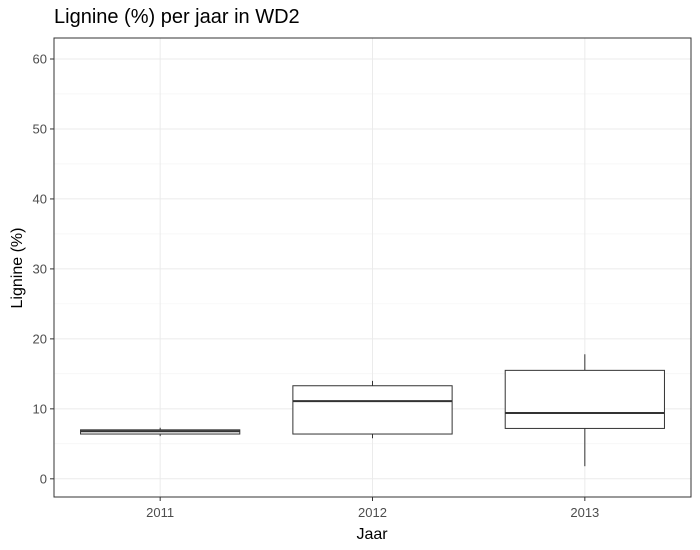  Describe the element at coordinates (43, 478) in the screenshot. I see `y-tick-label: 0` at that location.